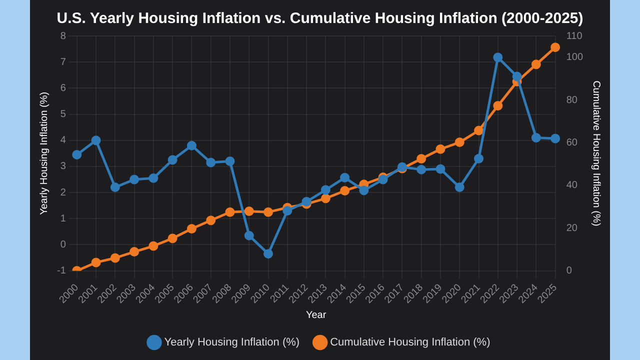 Image resolution: width=640 pixels, height=360 pixels. I want to click on y2-tick-label: 110, so click(574, 36).